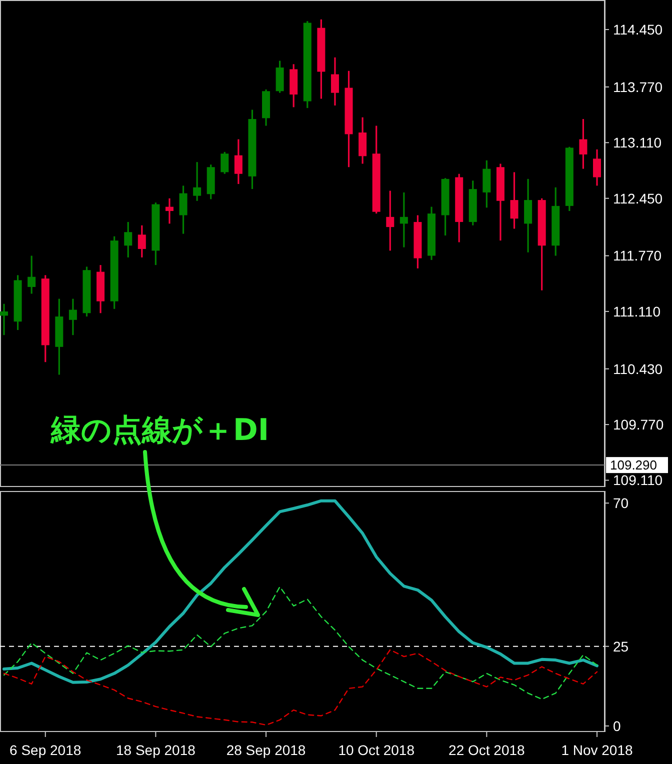 The width and height of the screenshot is (672, 764). Describe the element at coordinates (617, 726) in the screenshot. I see `y-tick-label: 0` at that location.